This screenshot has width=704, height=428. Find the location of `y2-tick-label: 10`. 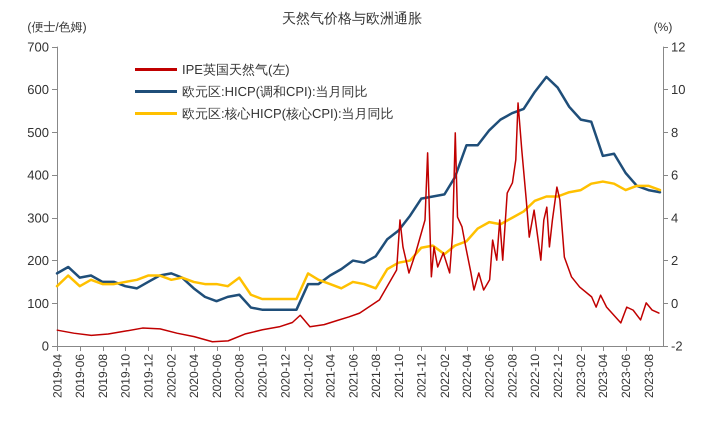

y2-tick-label: 10 is located at coordinates (678, 90).